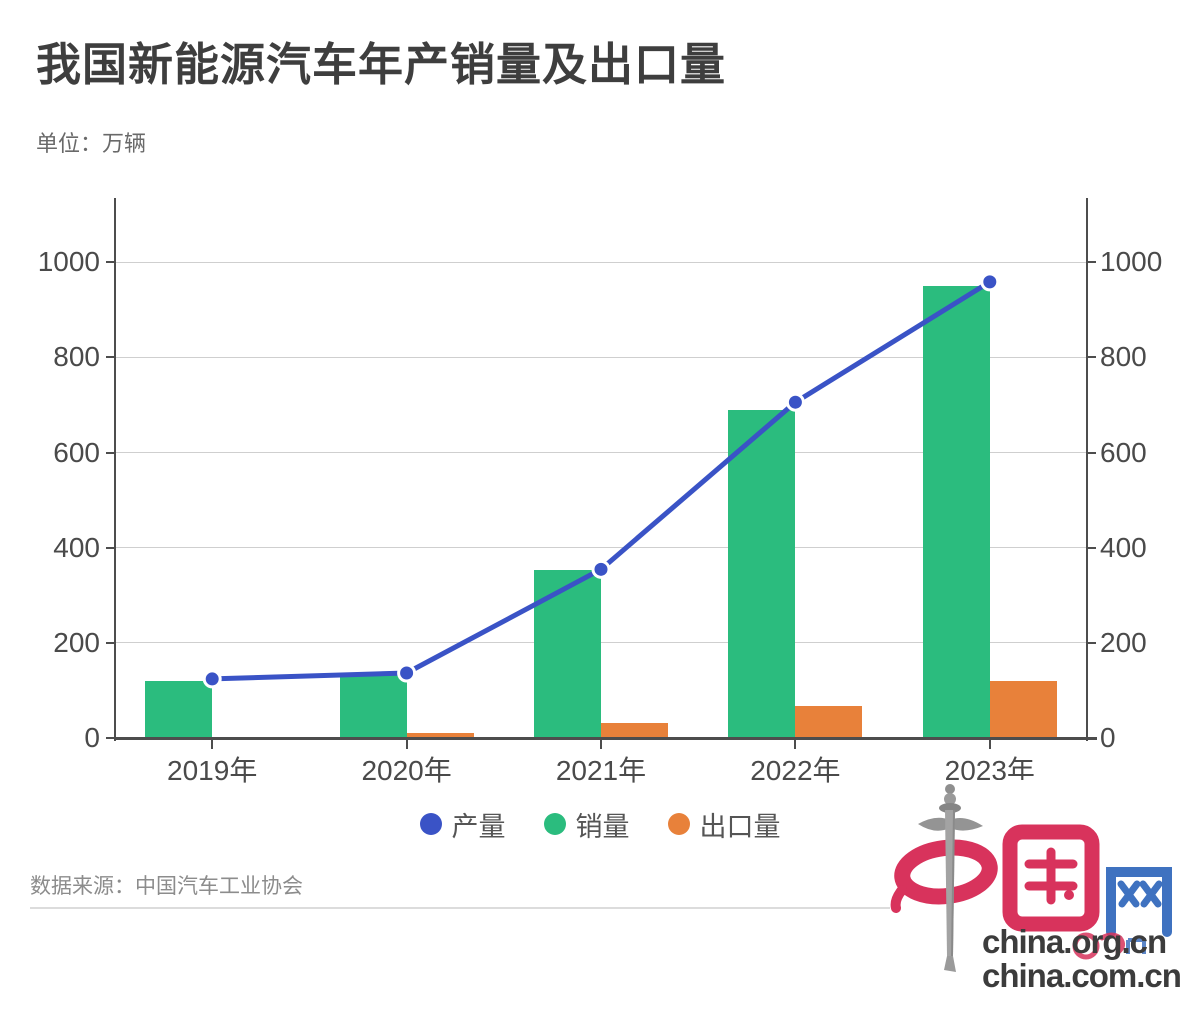 This screenshot has height=1020, width=1200. Describe the element at coordinates (740, 826) in the screenshot. I see `legend-label: 出口量` at that location.